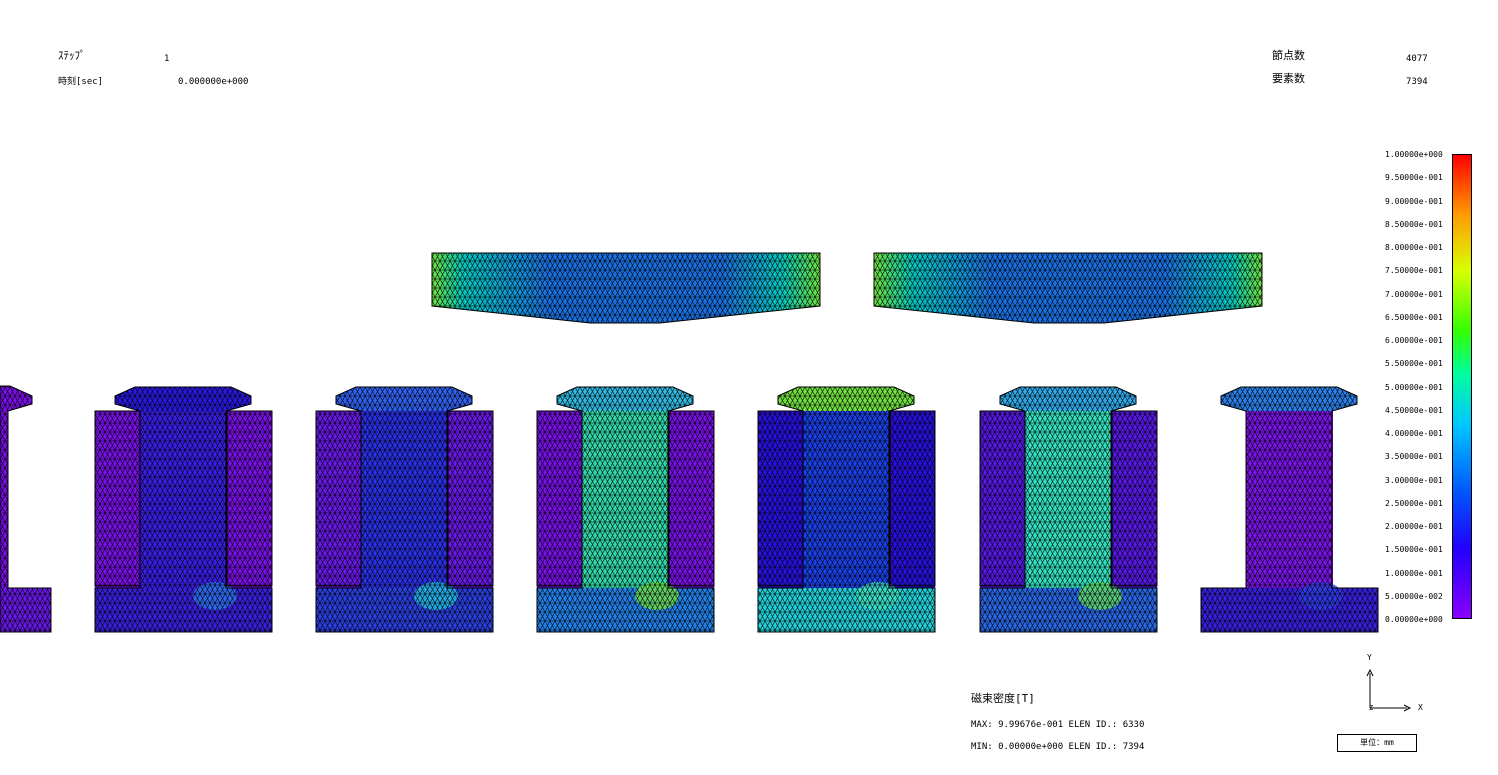 This screenshot has width=1498, height=775. What do you see at coordinates (213, 82) in the screenshot?
I see `time-value: 0.000000e+000` at bounding box center [213, 82].